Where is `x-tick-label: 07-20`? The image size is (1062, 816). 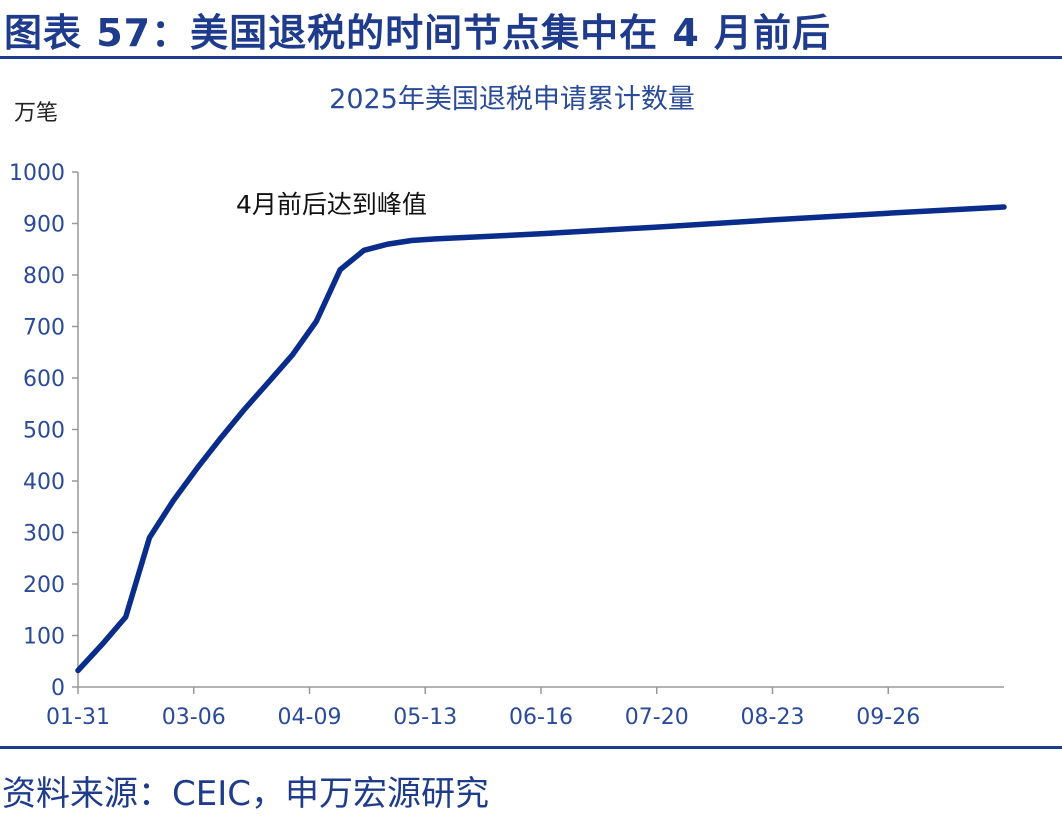
x-tick-label: 07-20 is located at coordinates (657, 717).